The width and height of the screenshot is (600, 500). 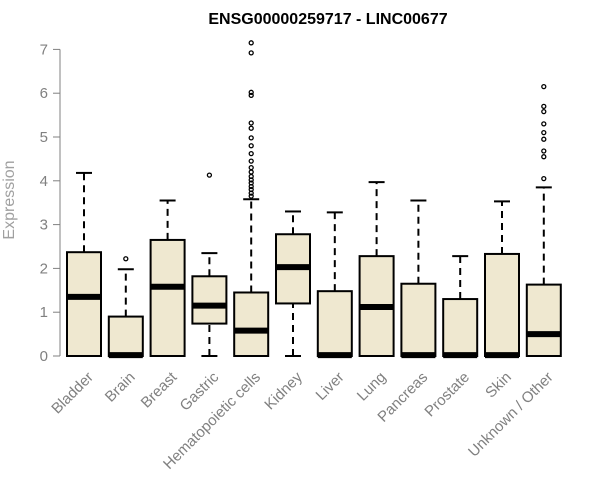 I want to click on x-label-5: Kidney, so click(x=283, y=390).